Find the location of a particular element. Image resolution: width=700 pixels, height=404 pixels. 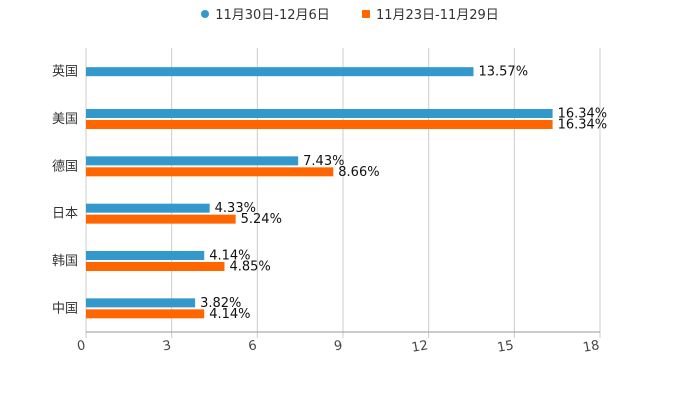

data-label: 4.85% is located at coordinates (249, 267).